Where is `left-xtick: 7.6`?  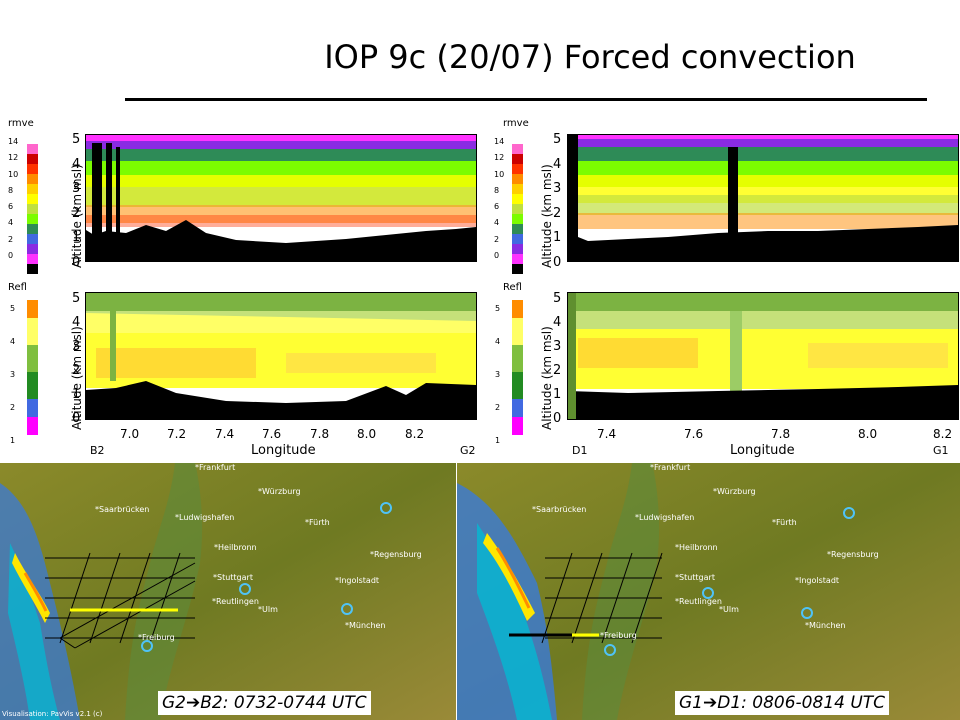
left-xtick: 7.6 is located at coordinates (272, 434).